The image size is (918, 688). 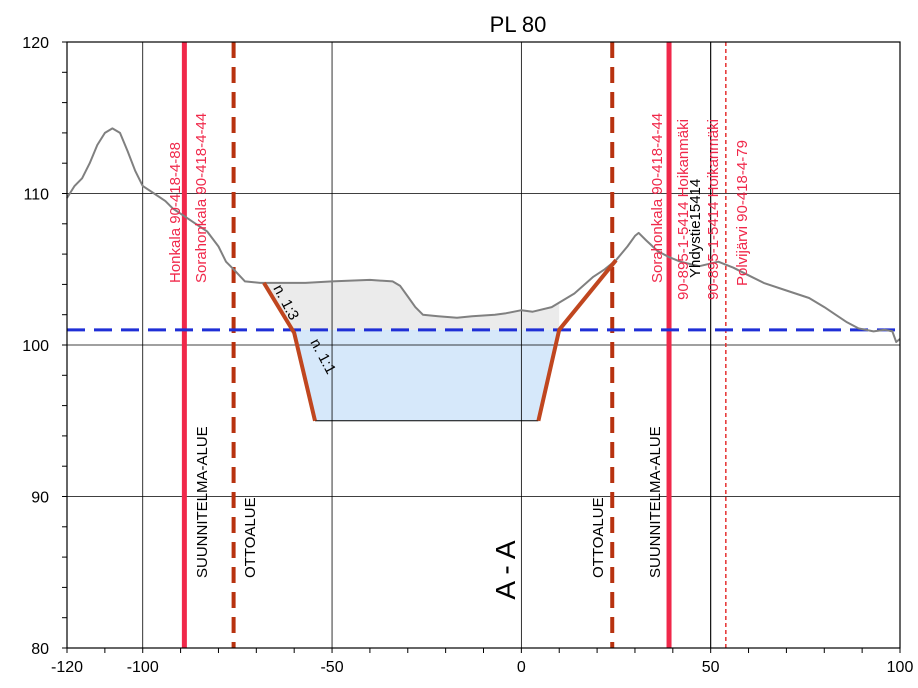 I want to click on x-tick-label: -100, so click(x=143, y=667).